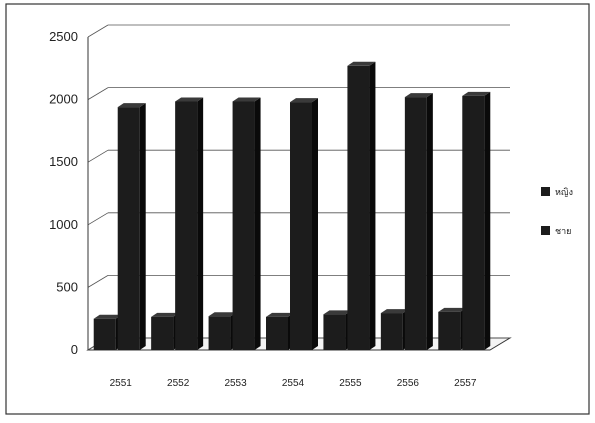 The width and height of the screenshot is (595, 423). I want to click on legend-swatch-female, so click(545, 191).